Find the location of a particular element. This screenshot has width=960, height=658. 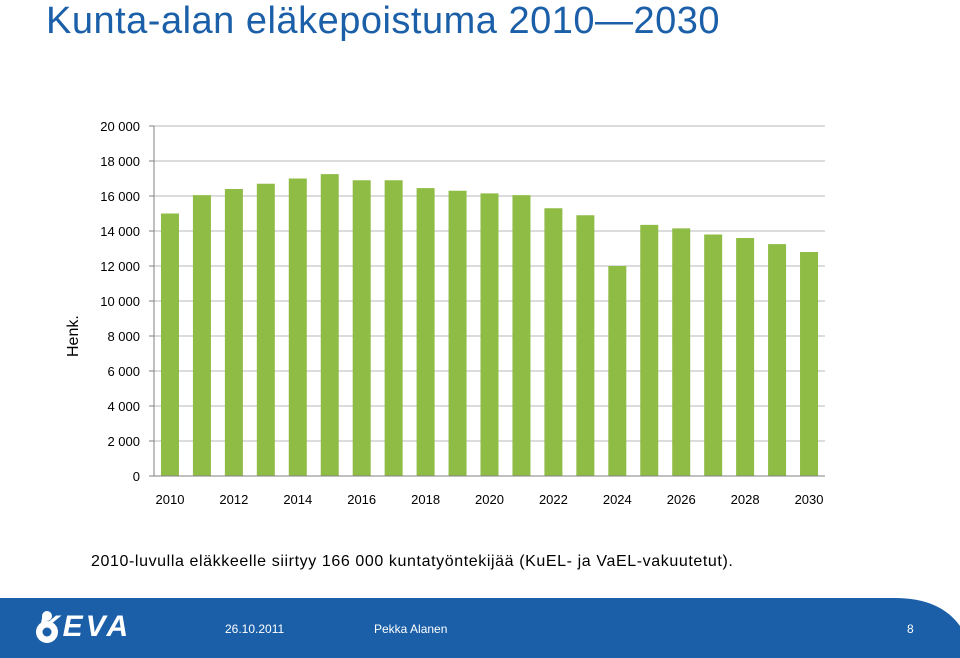

bar-2030 is located at coordinates (809, 364).